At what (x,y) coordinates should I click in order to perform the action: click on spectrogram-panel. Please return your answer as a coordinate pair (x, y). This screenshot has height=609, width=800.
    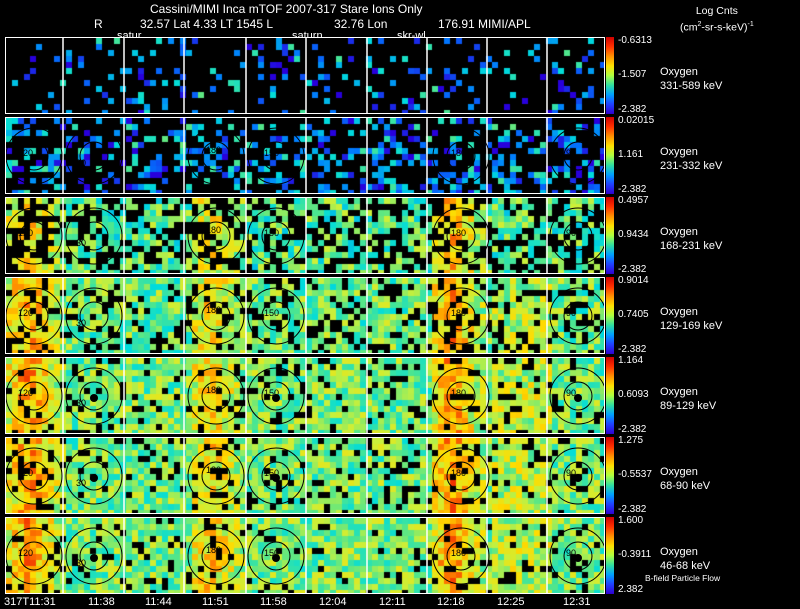
    Looking at the image, I should click on (305, 75).